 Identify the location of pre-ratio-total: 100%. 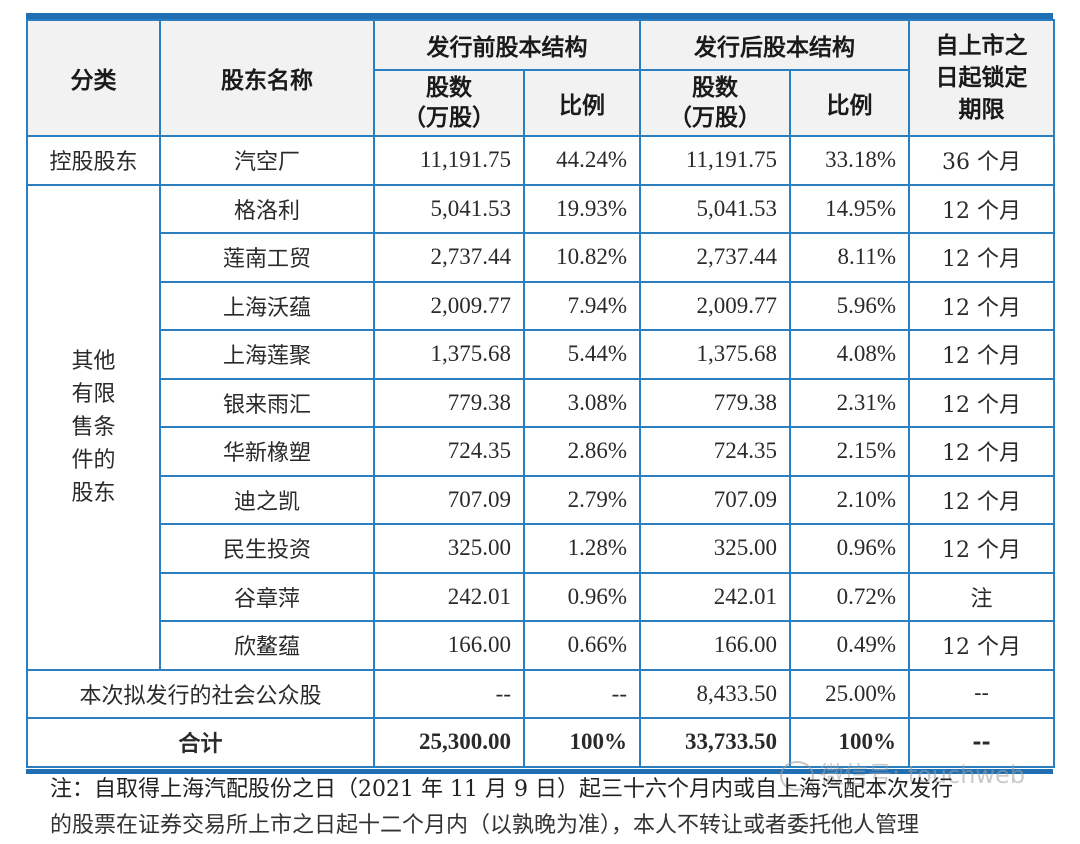
(582, 742).